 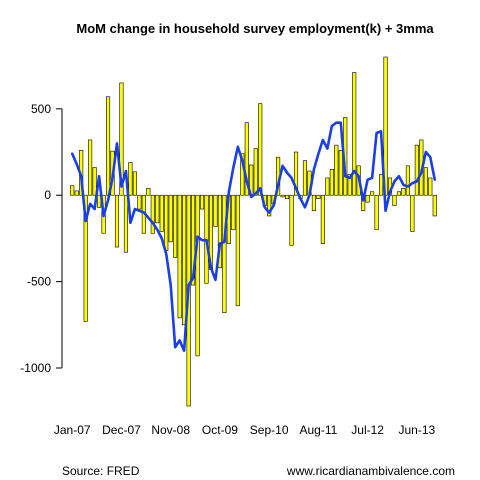 What do you see at coordinates (72, 430) in the screenshot?
I see `x-tick-label: Jan-07` at bounding box center [72, 430].